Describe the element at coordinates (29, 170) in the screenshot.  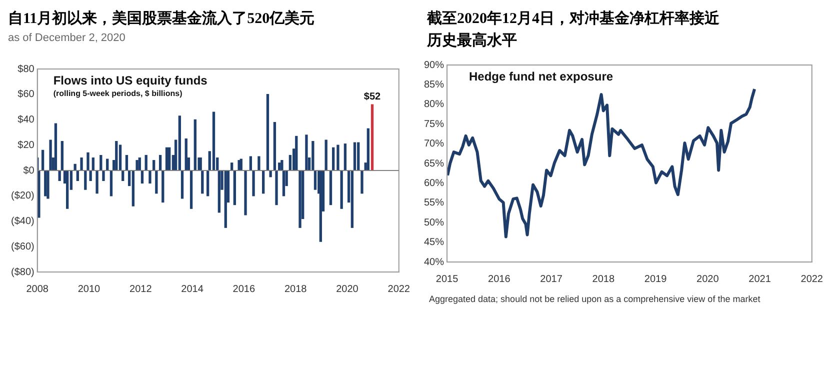
I see `y-tick-label: $0` at that location.